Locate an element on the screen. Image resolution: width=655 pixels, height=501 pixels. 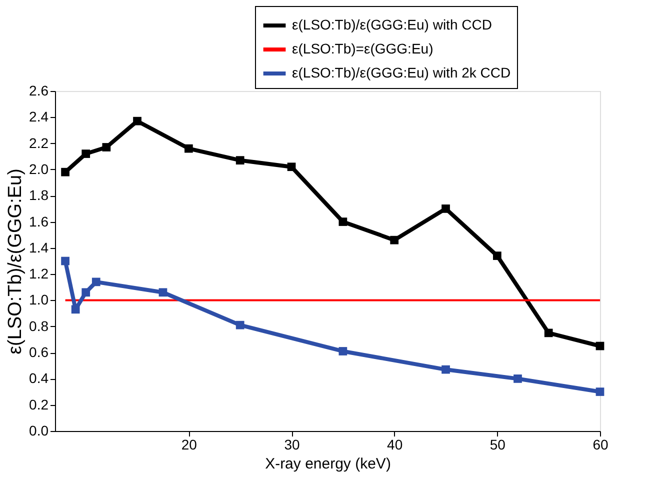
x-tick-label: 30 is located at coordinates (292, 444).